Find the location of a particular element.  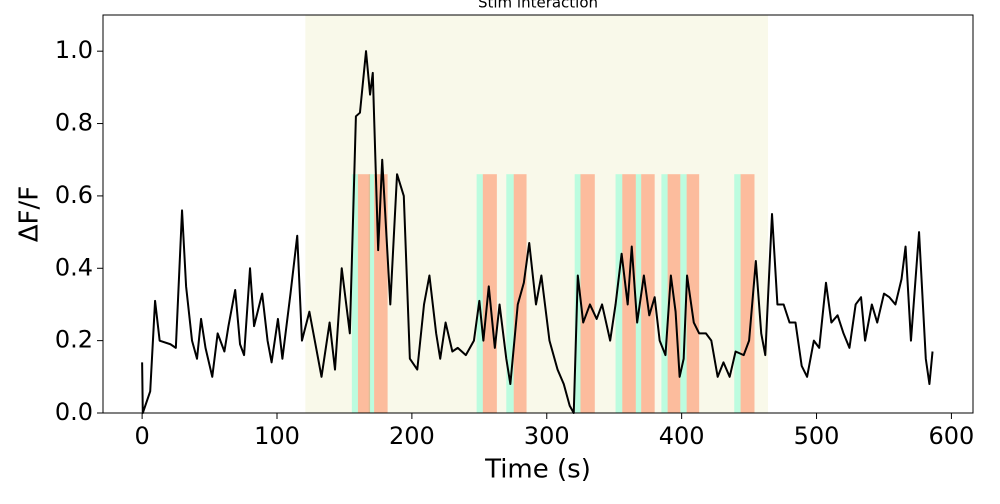

chart-title: Stim interaction is located at coordinates (538, 6).